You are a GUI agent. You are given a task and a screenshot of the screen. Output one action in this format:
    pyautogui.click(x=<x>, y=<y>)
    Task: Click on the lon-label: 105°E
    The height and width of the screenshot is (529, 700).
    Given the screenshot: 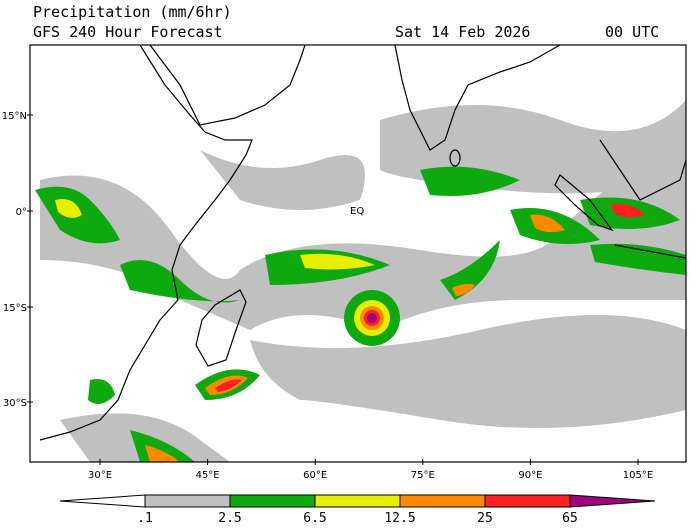 What is the action you would take?
    pyautogui.click(x=638, y=475)
    